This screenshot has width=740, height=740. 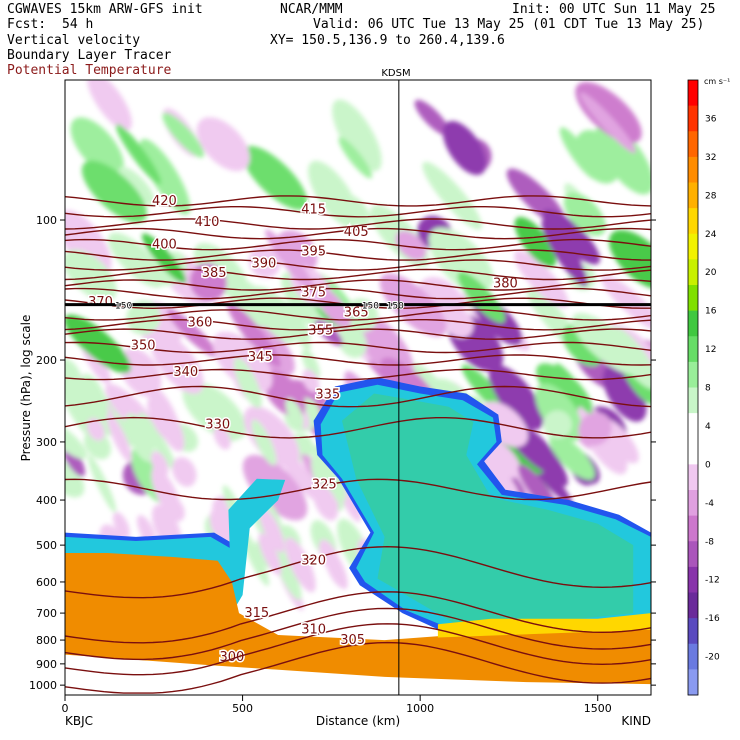 I want to click on tracer-plume-core, so click(x=488, y=509).